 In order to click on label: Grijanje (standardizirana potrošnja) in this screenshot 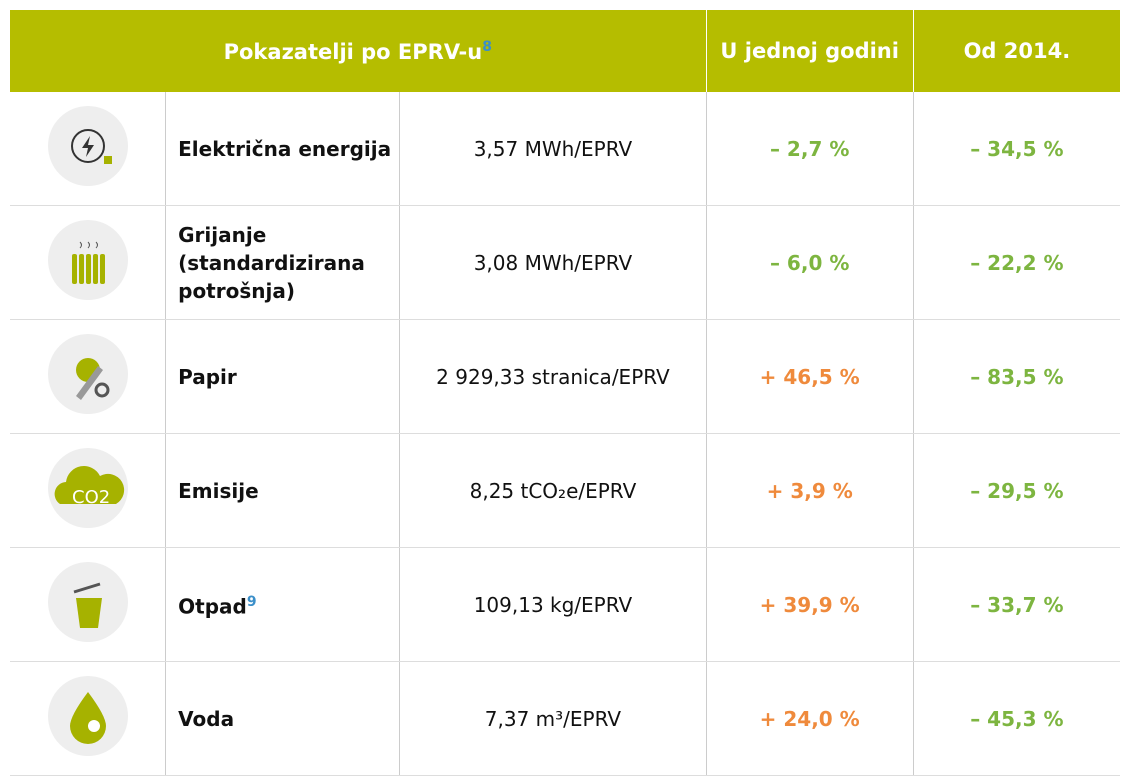, I will do `click(271, 262)`.